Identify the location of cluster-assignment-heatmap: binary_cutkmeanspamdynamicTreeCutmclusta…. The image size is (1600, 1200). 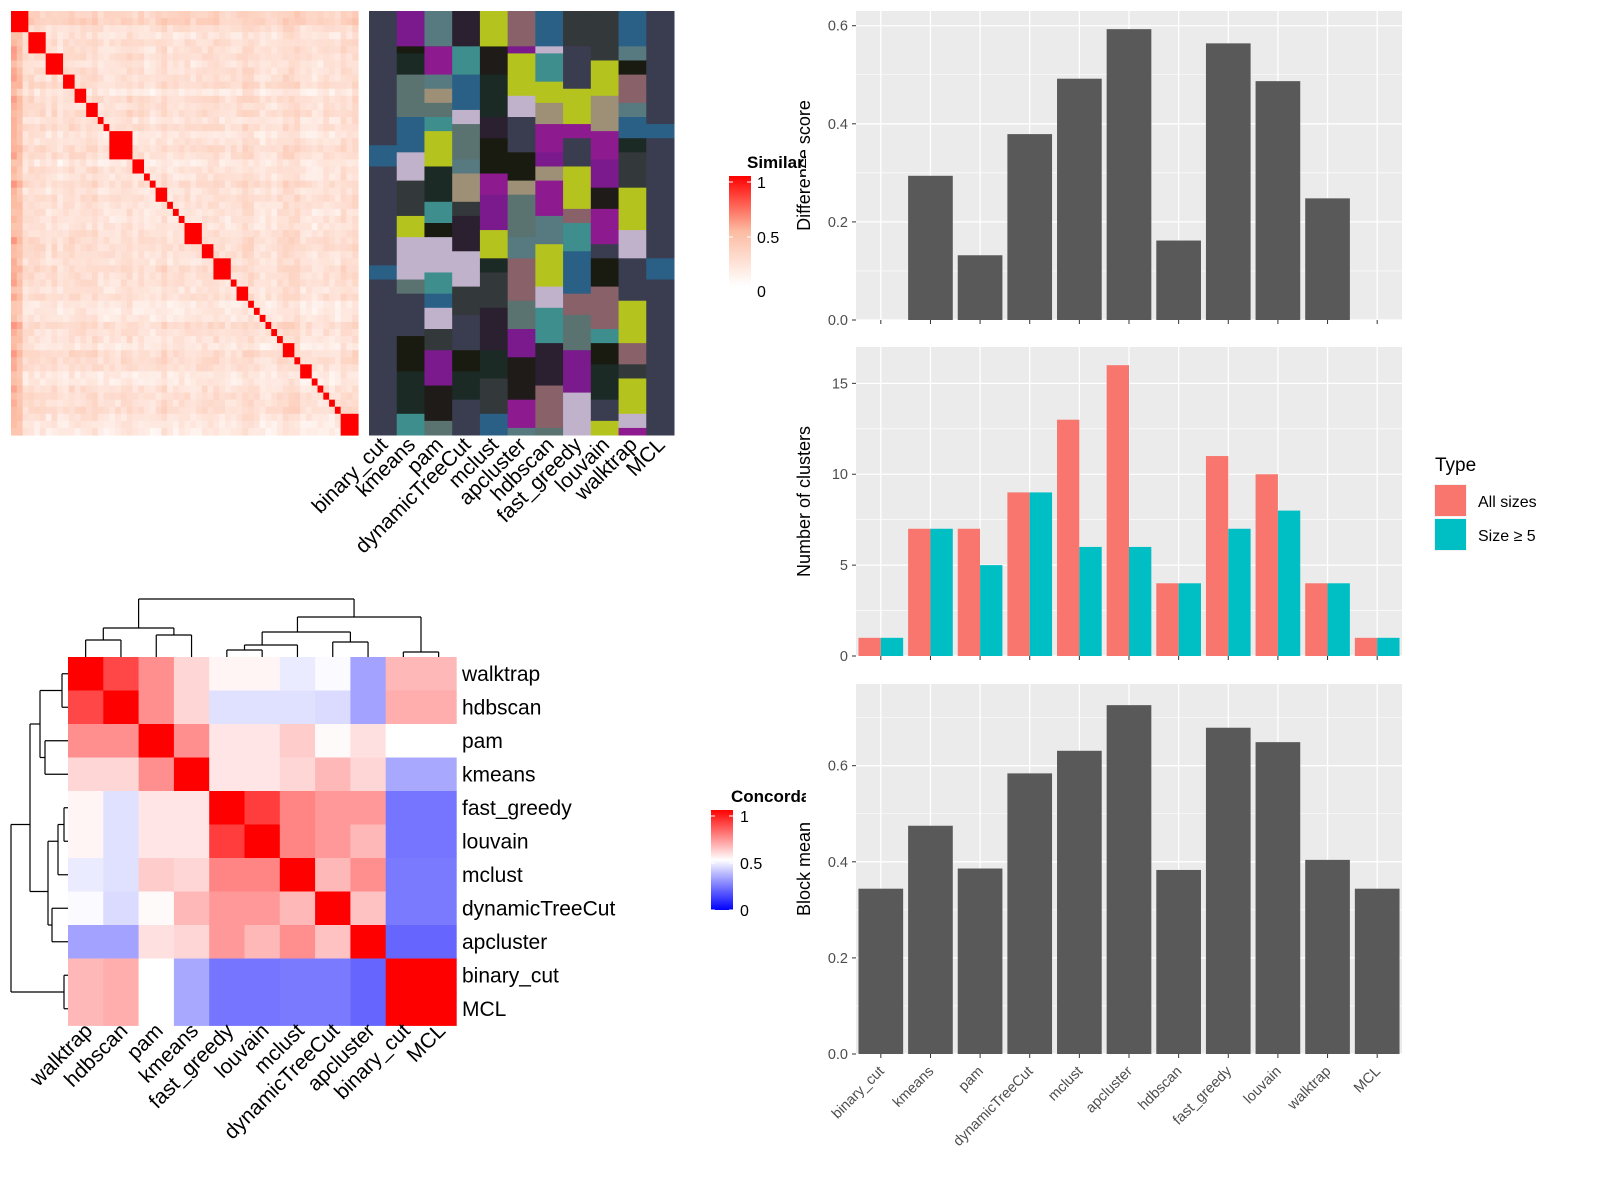
(491, 284).